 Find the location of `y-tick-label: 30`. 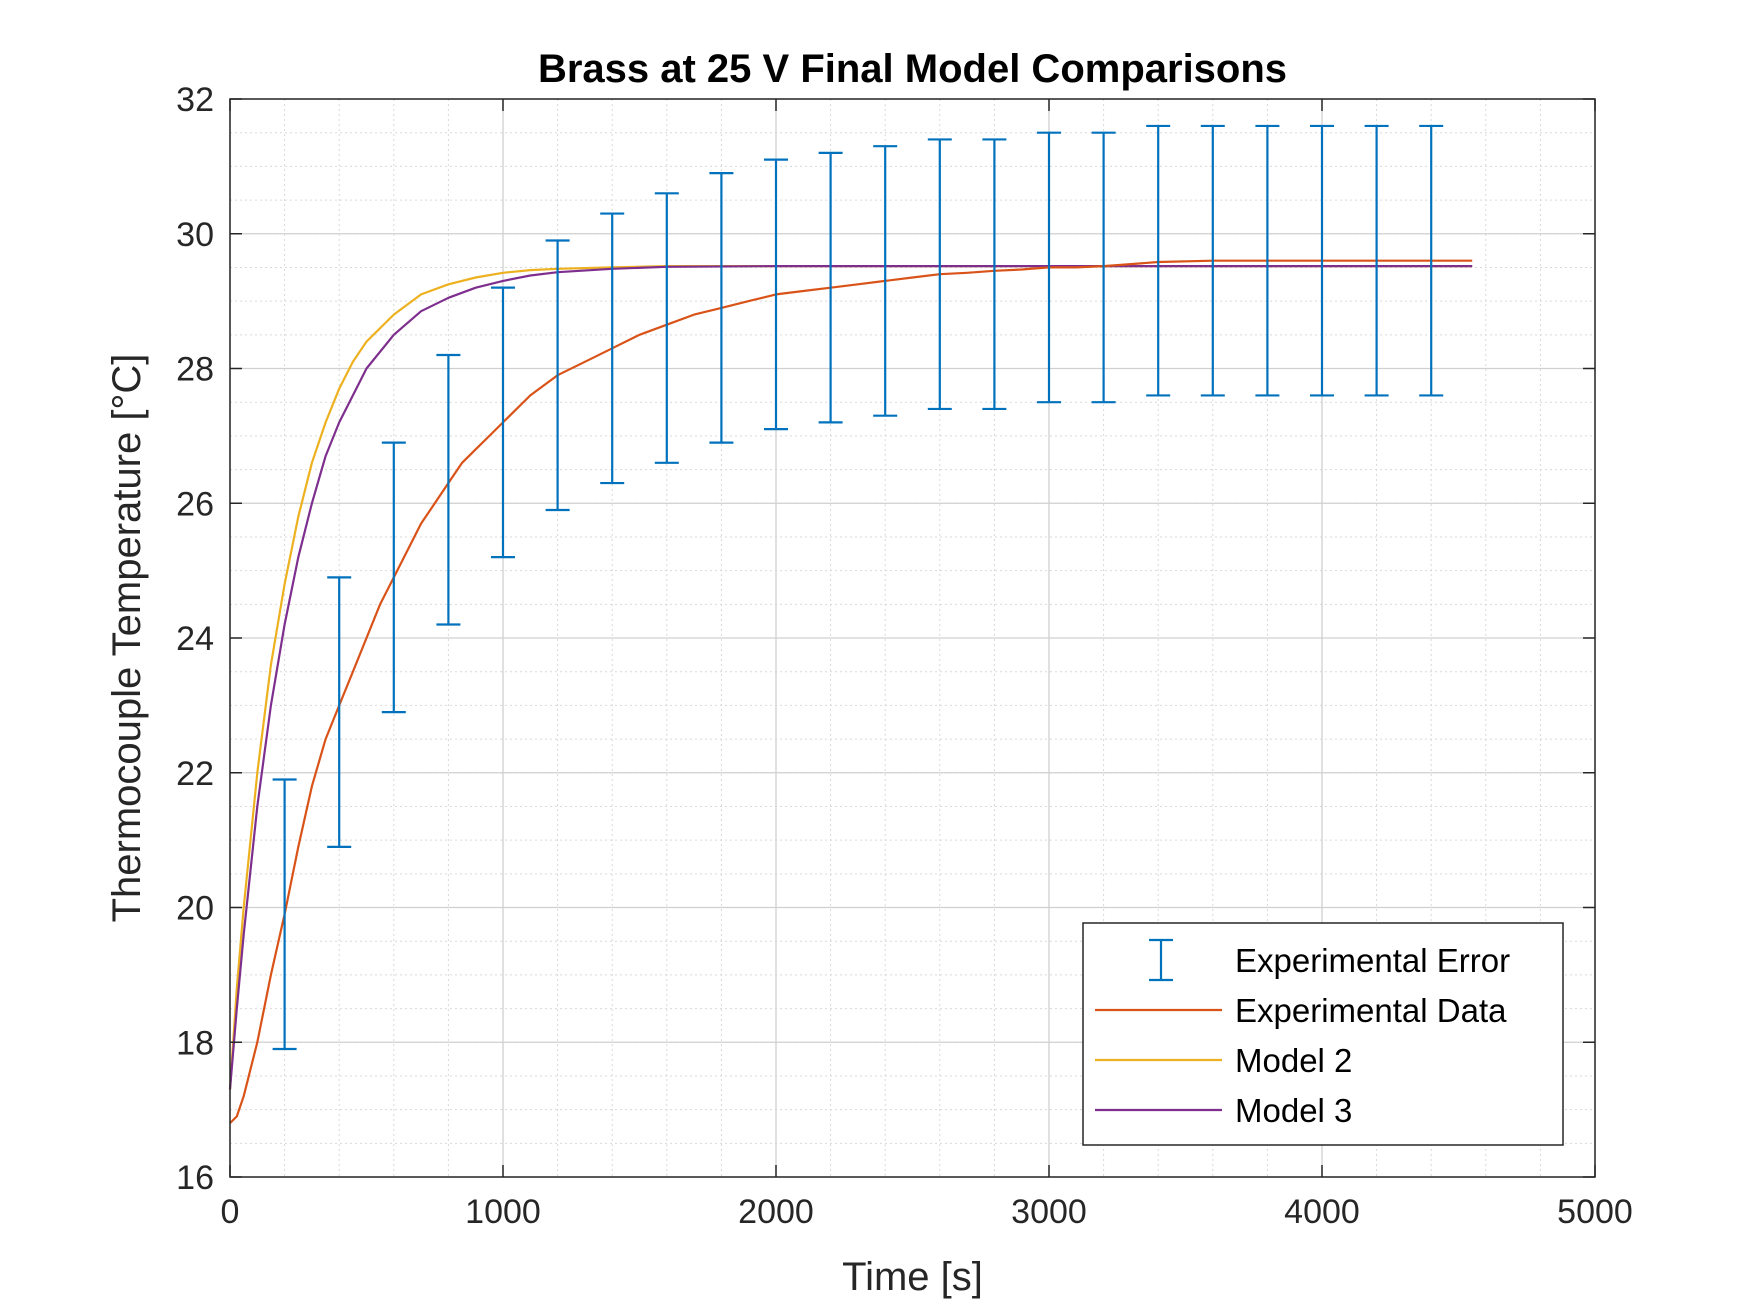

y-tick-label: 30 is located at coordinates (195, 235).